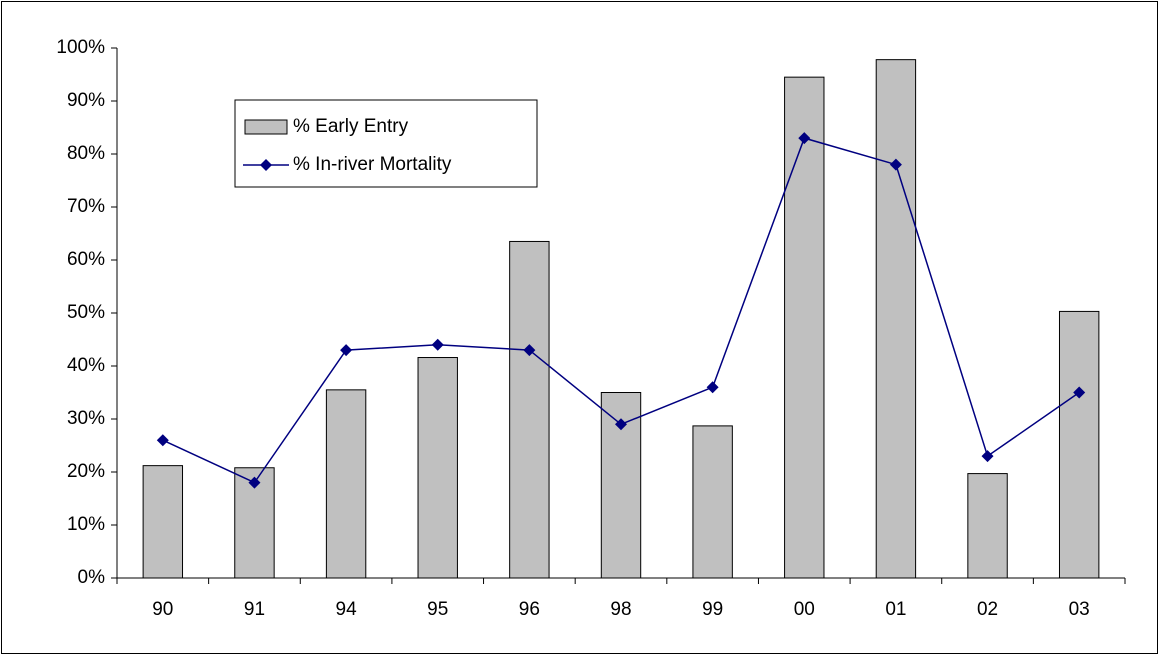 The image size is (1160, 656). What do you see at coordinates (620, 609) in the screenshot?
I see `x-tick-label: 98` at bounding box center [620, 609].